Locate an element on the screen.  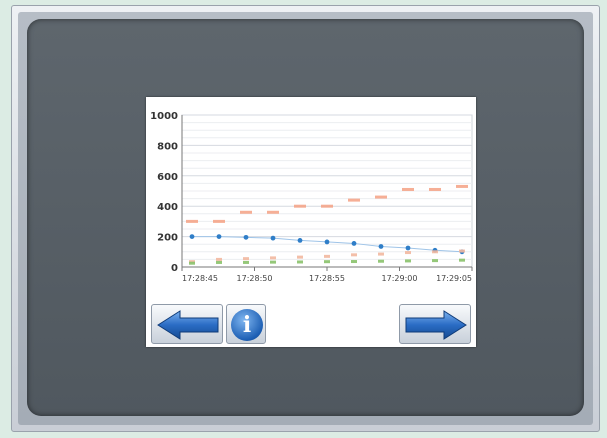
y-tick-label: 1000 is located at coordinates (164, 116).